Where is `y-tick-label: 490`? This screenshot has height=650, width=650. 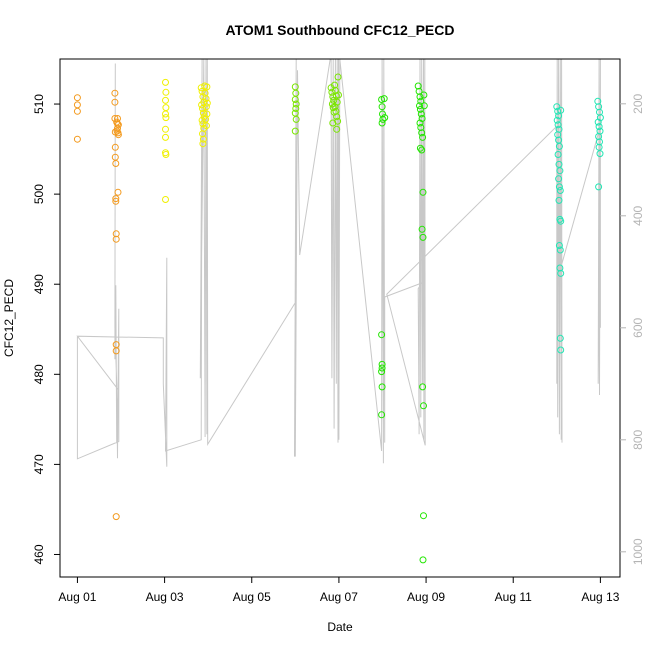 y-tick-label: 490 is located at coordinates (39, 284).